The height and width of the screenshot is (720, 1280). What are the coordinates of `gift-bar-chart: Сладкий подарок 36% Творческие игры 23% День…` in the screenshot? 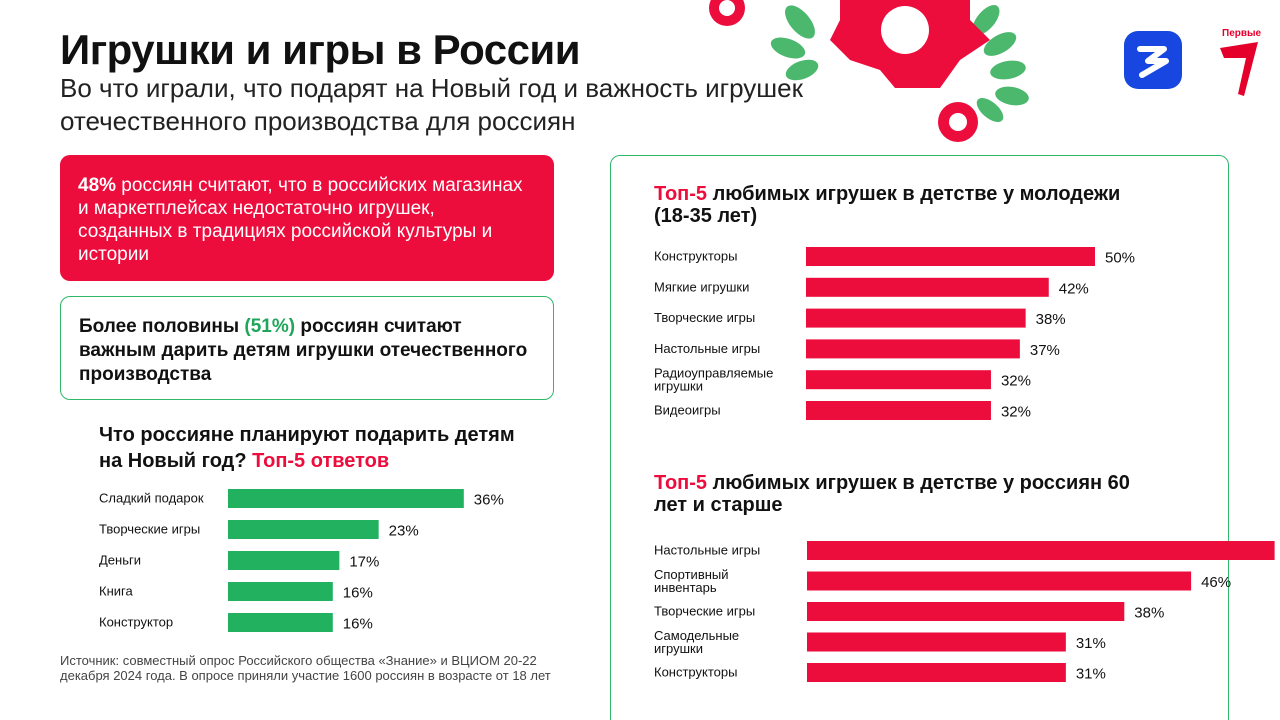 It's located at (301, 561).